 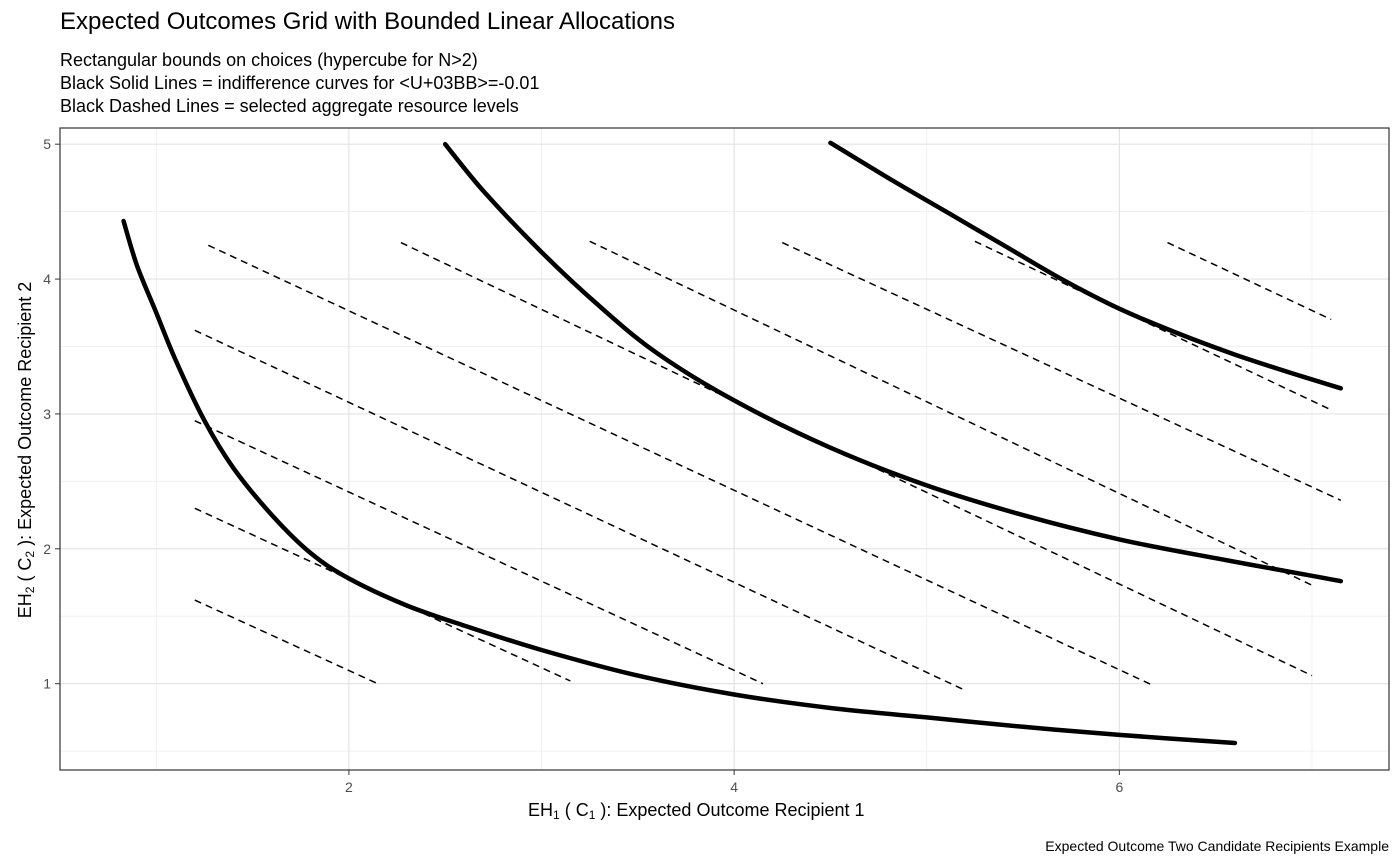 I want to click on y-tick-label: 3, so click(x=47, y=414).